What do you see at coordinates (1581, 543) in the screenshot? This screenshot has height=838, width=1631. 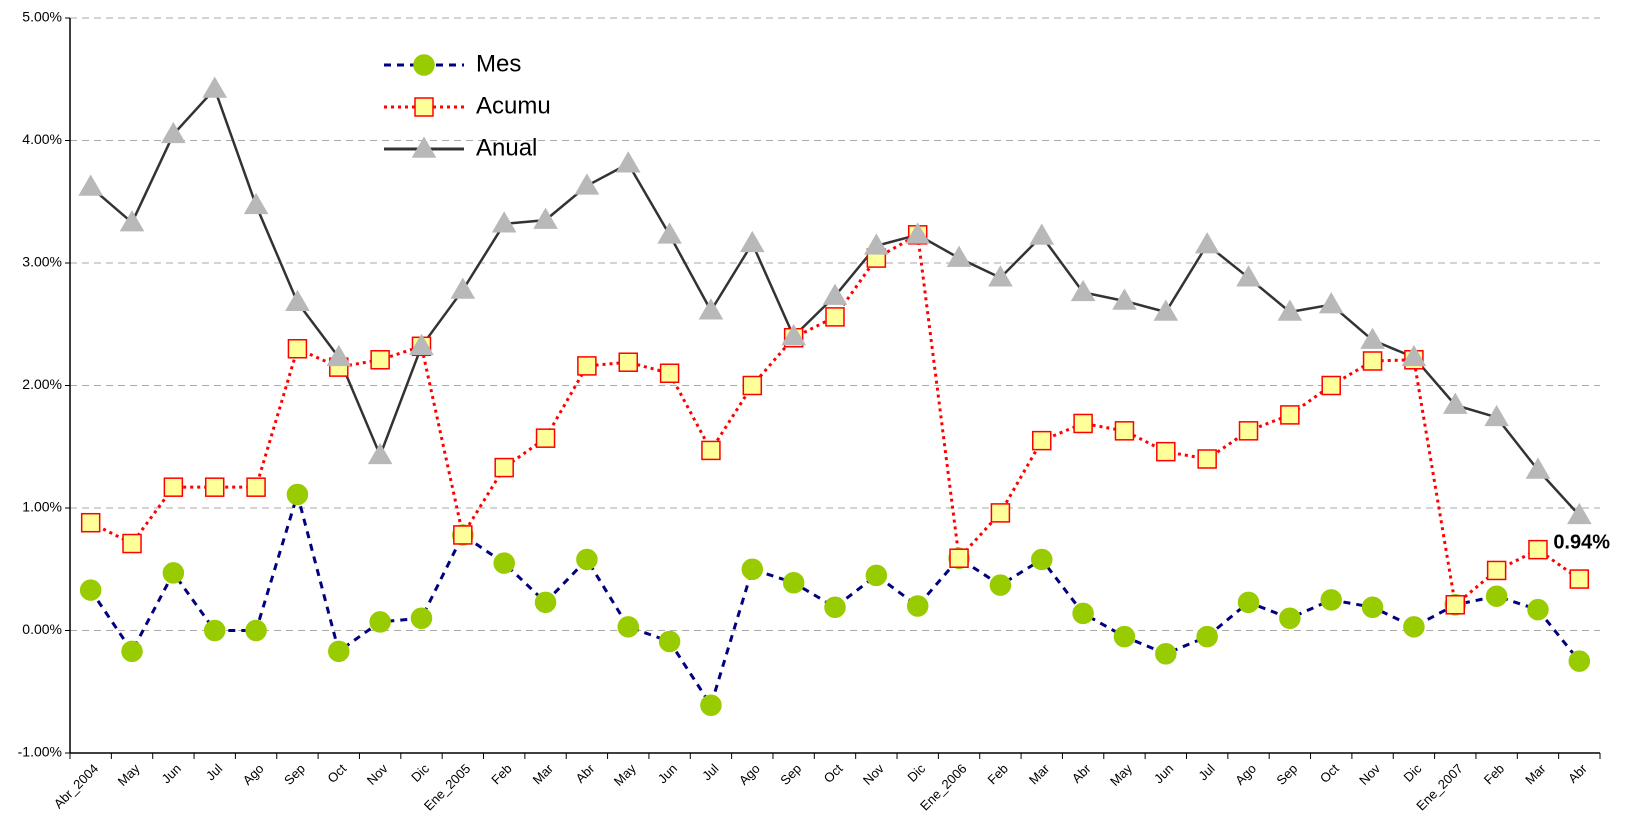 I see `data-label: 0.94%` at bounding box center [1581, 543].